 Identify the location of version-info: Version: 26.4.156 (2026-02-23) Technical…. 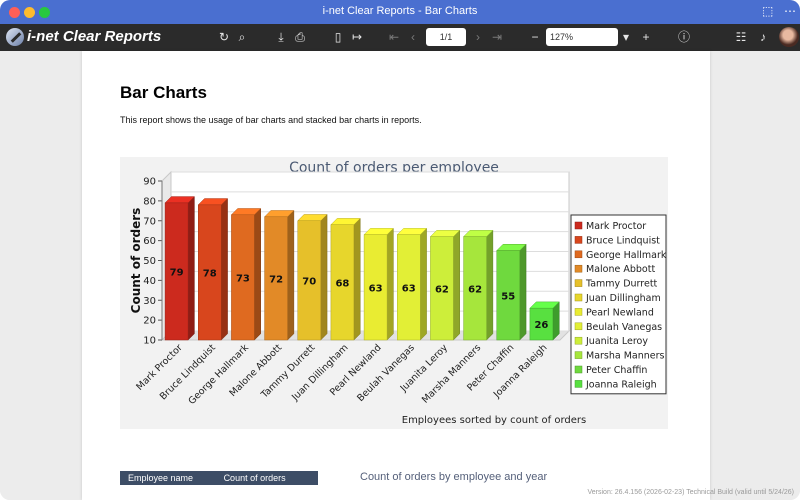
(691, 492).